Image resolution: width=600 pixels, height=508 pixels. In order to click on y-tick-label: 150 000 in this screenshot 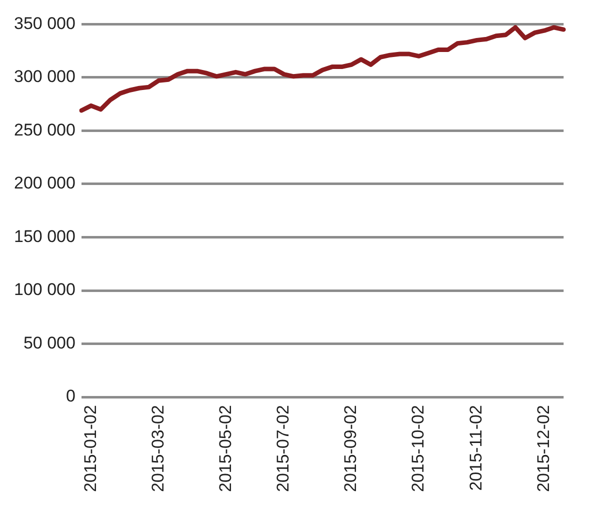, I will do `click(45, 236)`.